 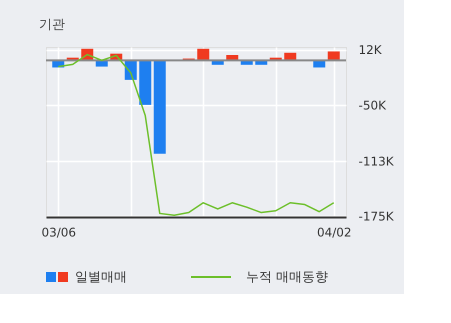 I want to click on legend-label: 일별매매, so click(x=101, y=277).